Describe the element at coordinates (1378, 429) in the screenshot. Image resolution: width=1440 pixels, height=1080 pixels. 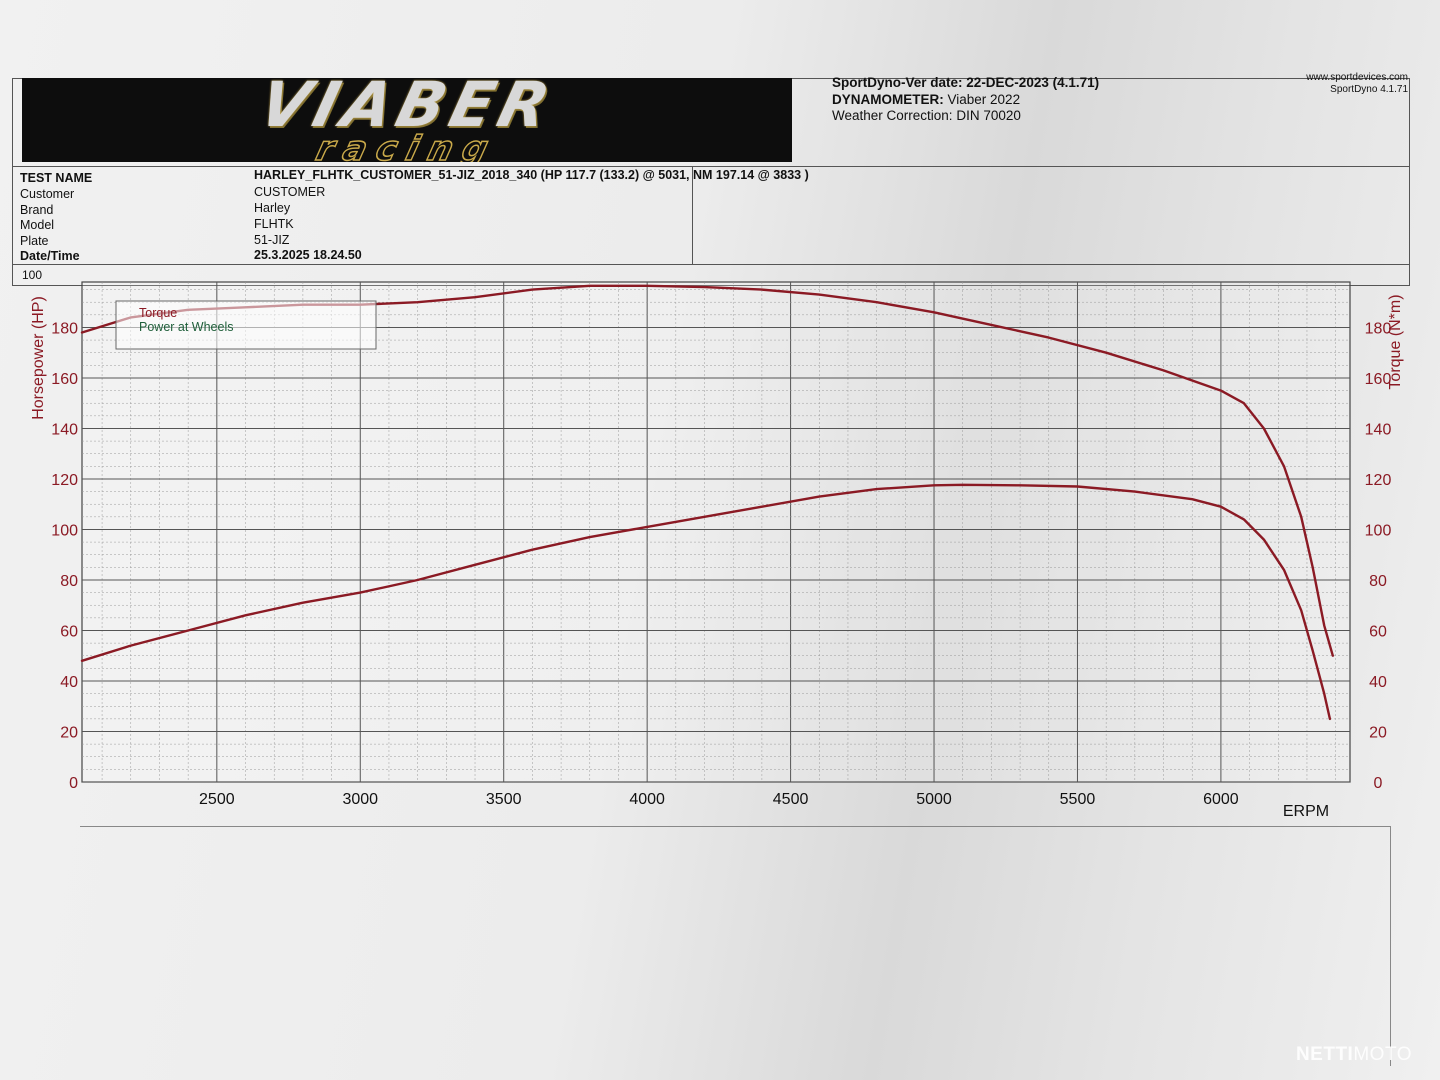
I see `y-tick-label-right: 140` at that location.